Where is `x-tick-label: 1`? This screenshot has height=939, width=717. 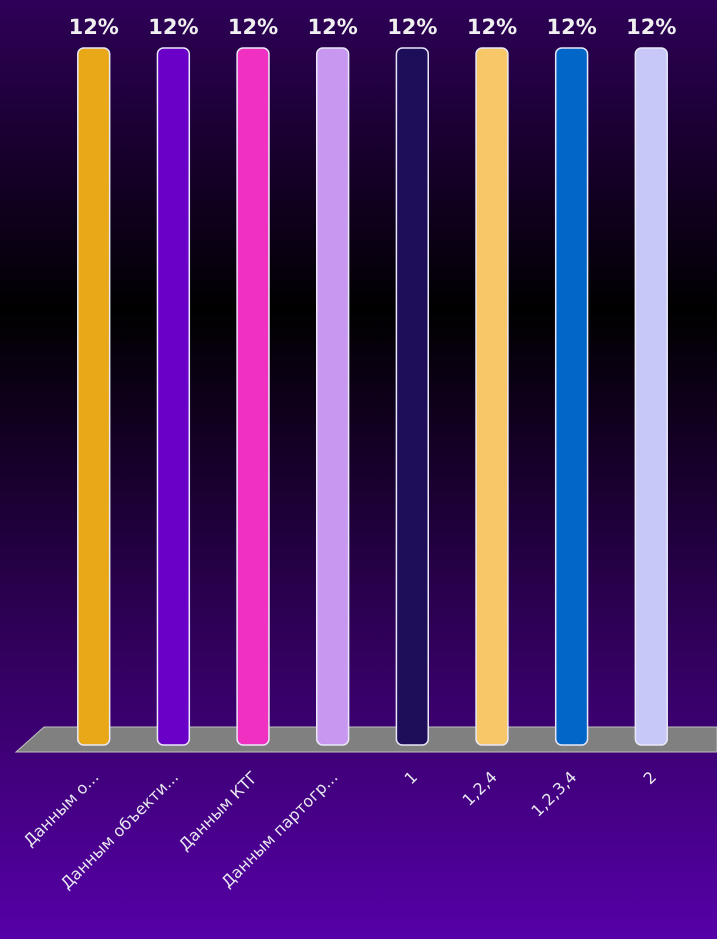
x-tick-label: 1 is located at coordinates (411, 777).